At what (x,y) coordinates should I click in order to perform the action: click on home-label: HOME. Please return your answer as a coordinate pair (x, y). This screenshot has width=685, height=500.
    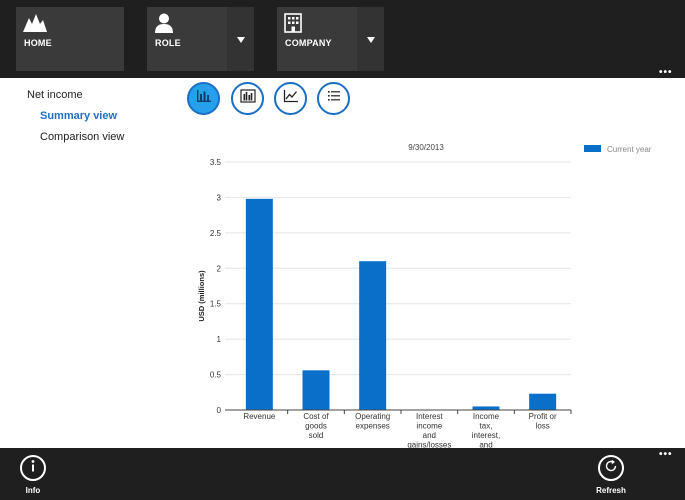
    Looking at the image, I should click on (38, 43).